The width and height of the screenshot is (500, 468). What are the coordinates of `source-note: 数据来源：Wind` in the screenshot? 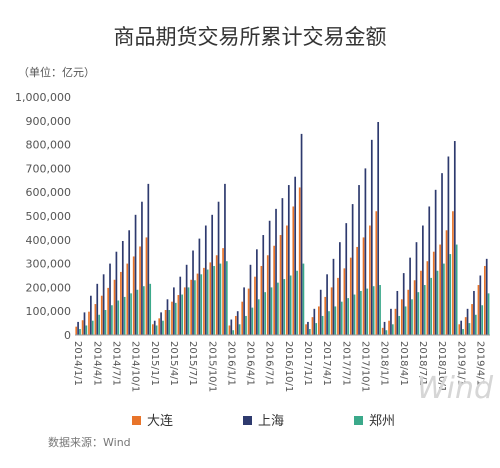 It's located at (89, 442).